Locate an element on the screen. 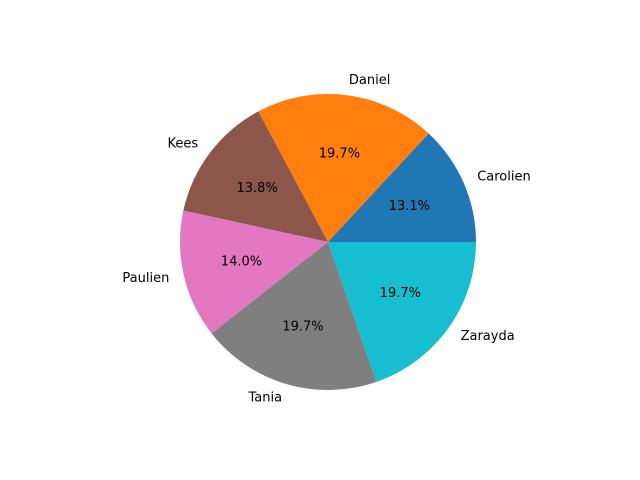 This screenshot has width=640, height=480. pie-slice-tania is located at coordinates (294, 316).